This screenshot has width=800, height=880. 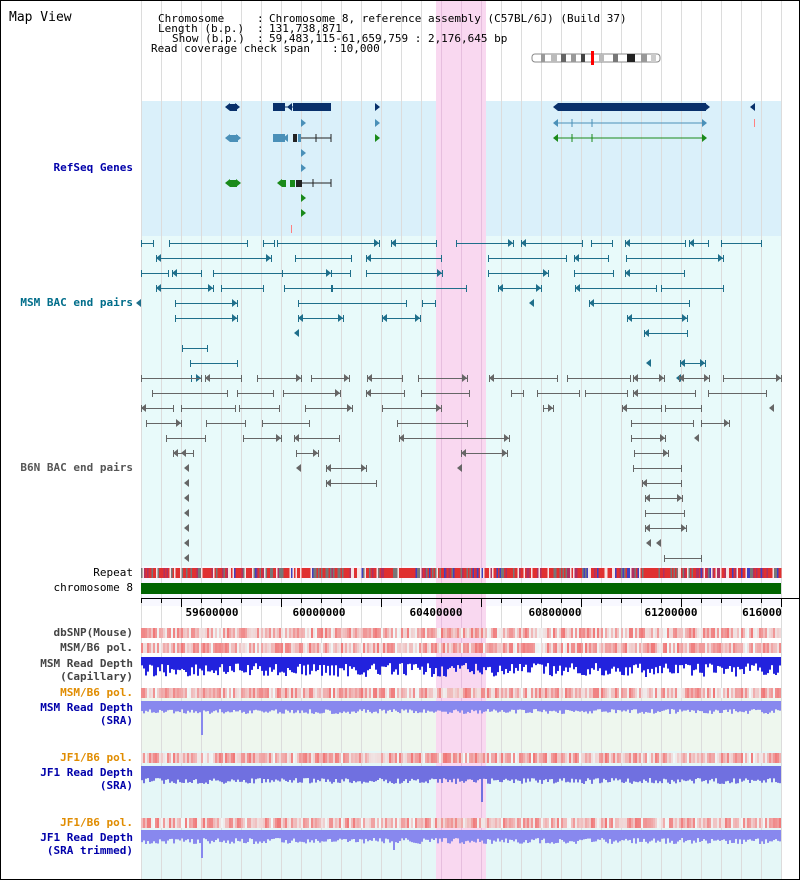 What do you see at coordinates (96, 676) in the screenshot?
I see `track-label-msm-depth-capillary-sub: (Capillary)` at bounding box center [96, 676].